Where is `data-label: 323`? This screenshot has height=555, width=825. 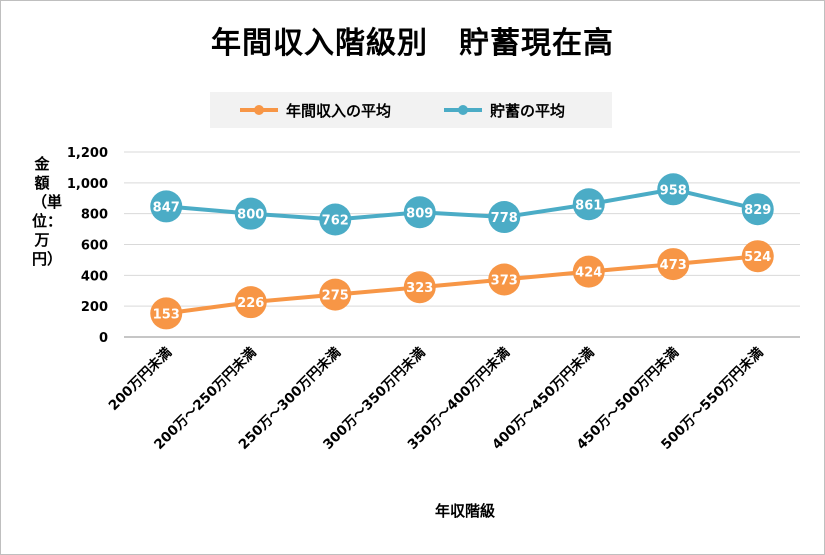 data-label: 323 is located at coordinates (419, 288).